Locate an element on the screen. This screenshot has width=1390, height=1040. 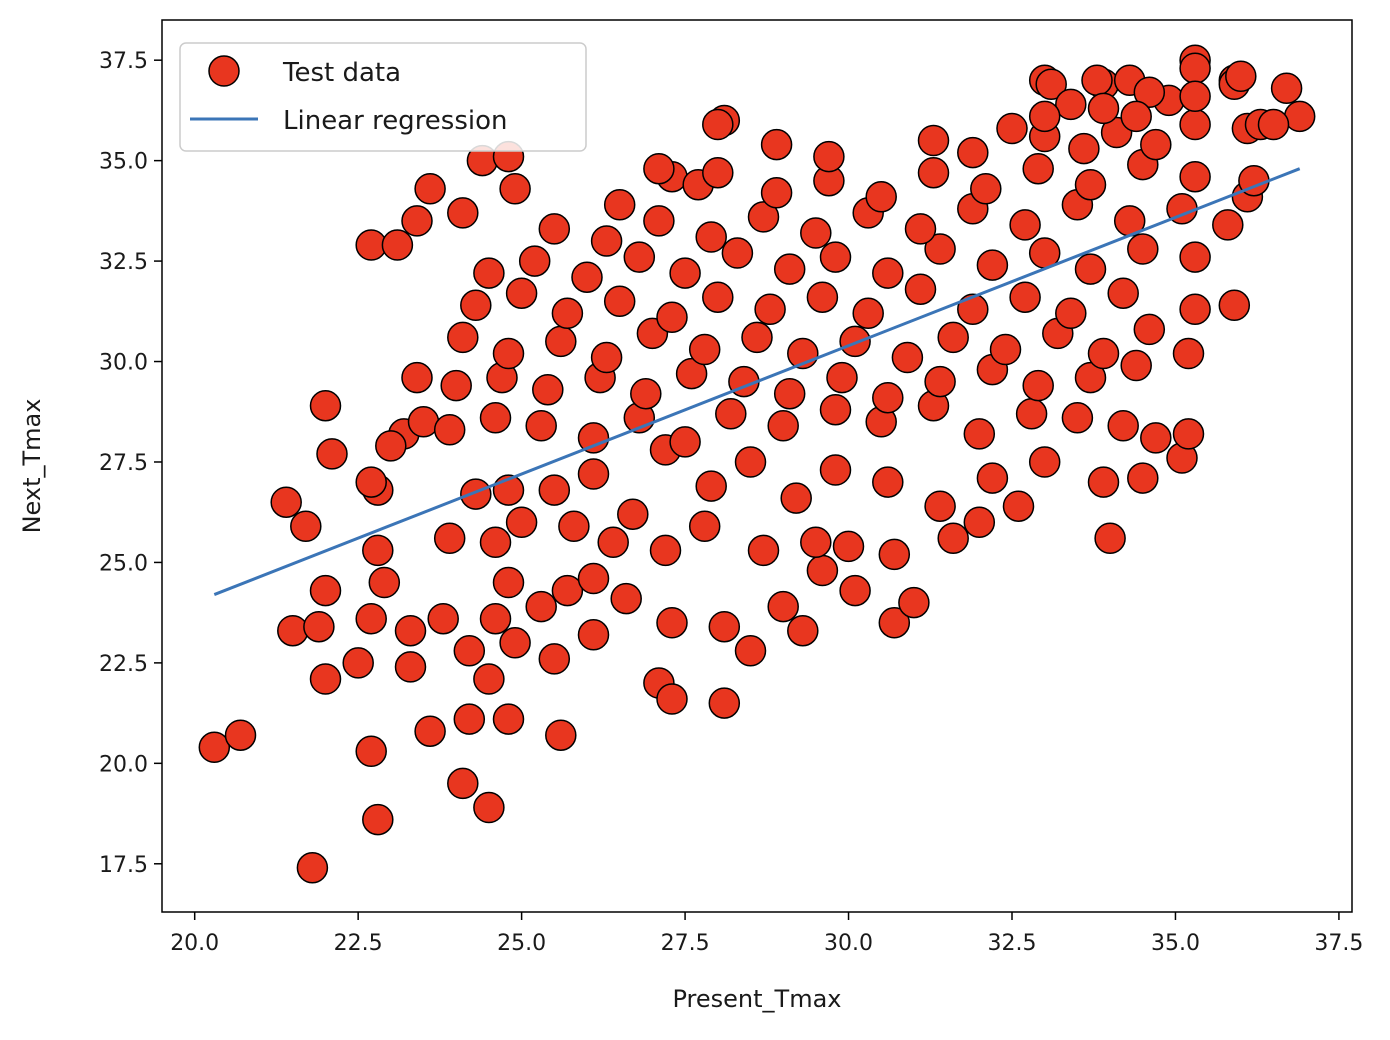
x-tick-label: 35.0 is located at coordinates (1175, 943).